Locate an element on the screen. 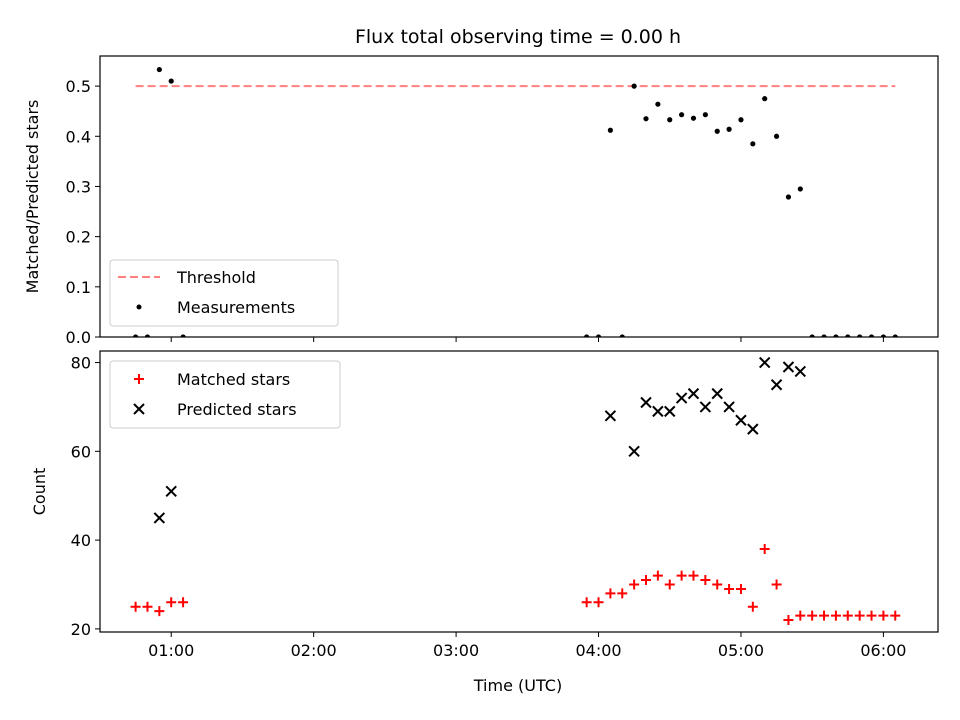  legend-measurements-swatch is located at coordinates (139, 307).